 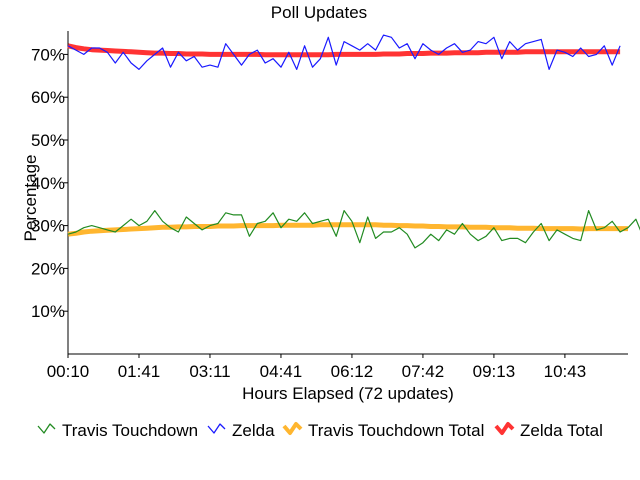 What do you see at coordinates (48, 183) in the screenshot?
I see `y-tick-label: 40%` at bounding box center [48, 183].